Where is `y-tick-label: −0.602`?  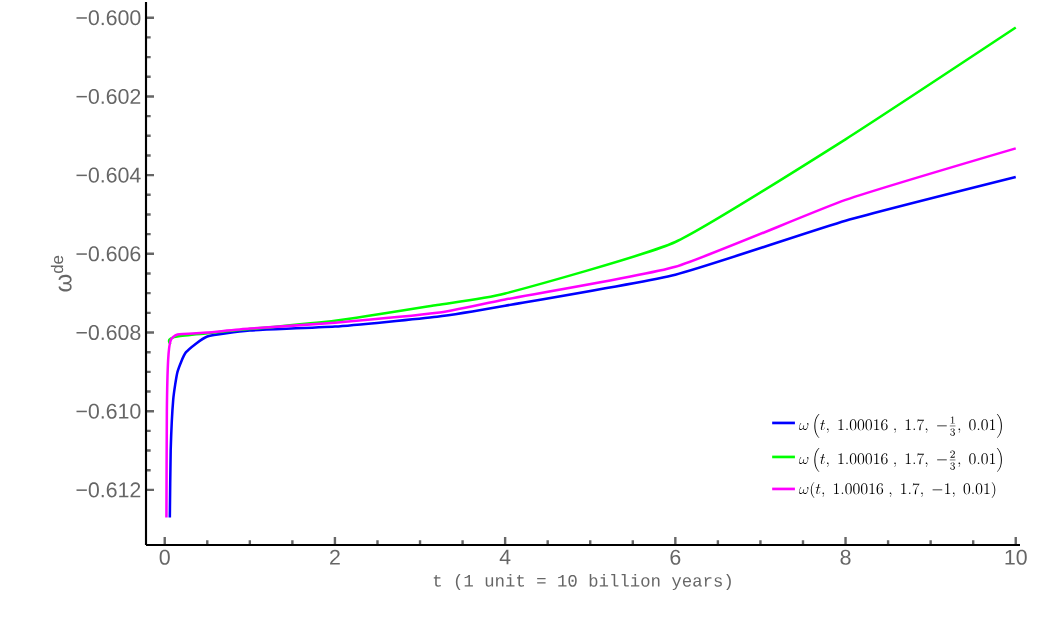
y-tick-label: −0.602 is located at coordinates (108, 96).